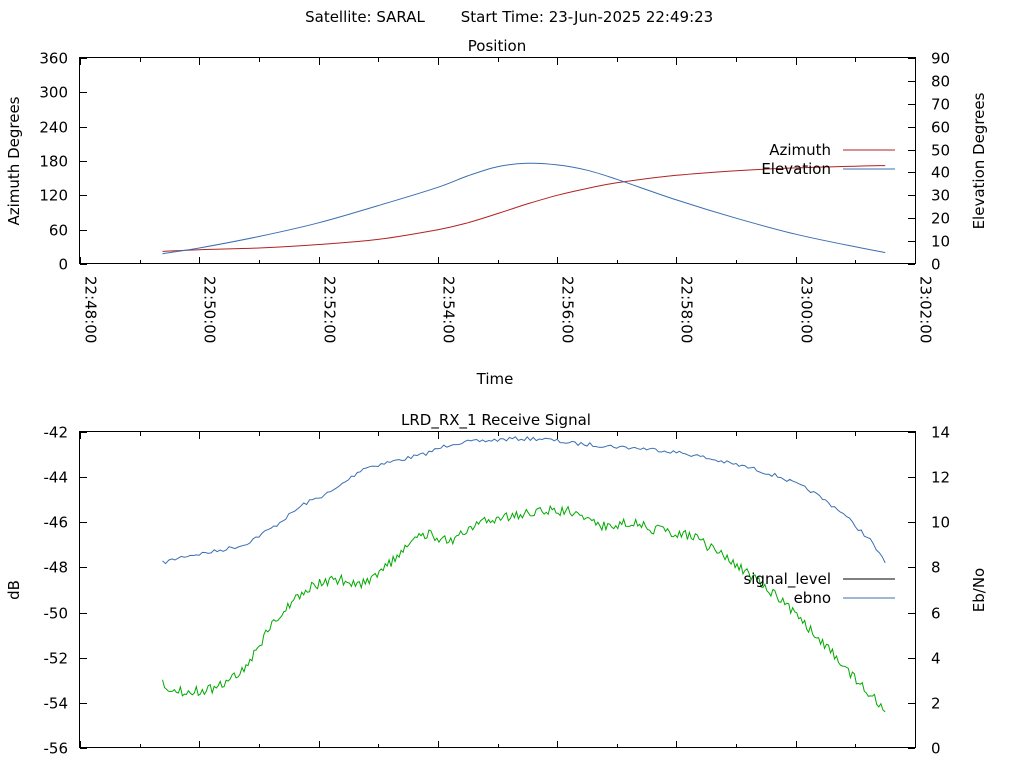  Describe the element at coordinates (800, 150) in the screenshot. I see `legend-azimuth-label: Azimuth` at that location.